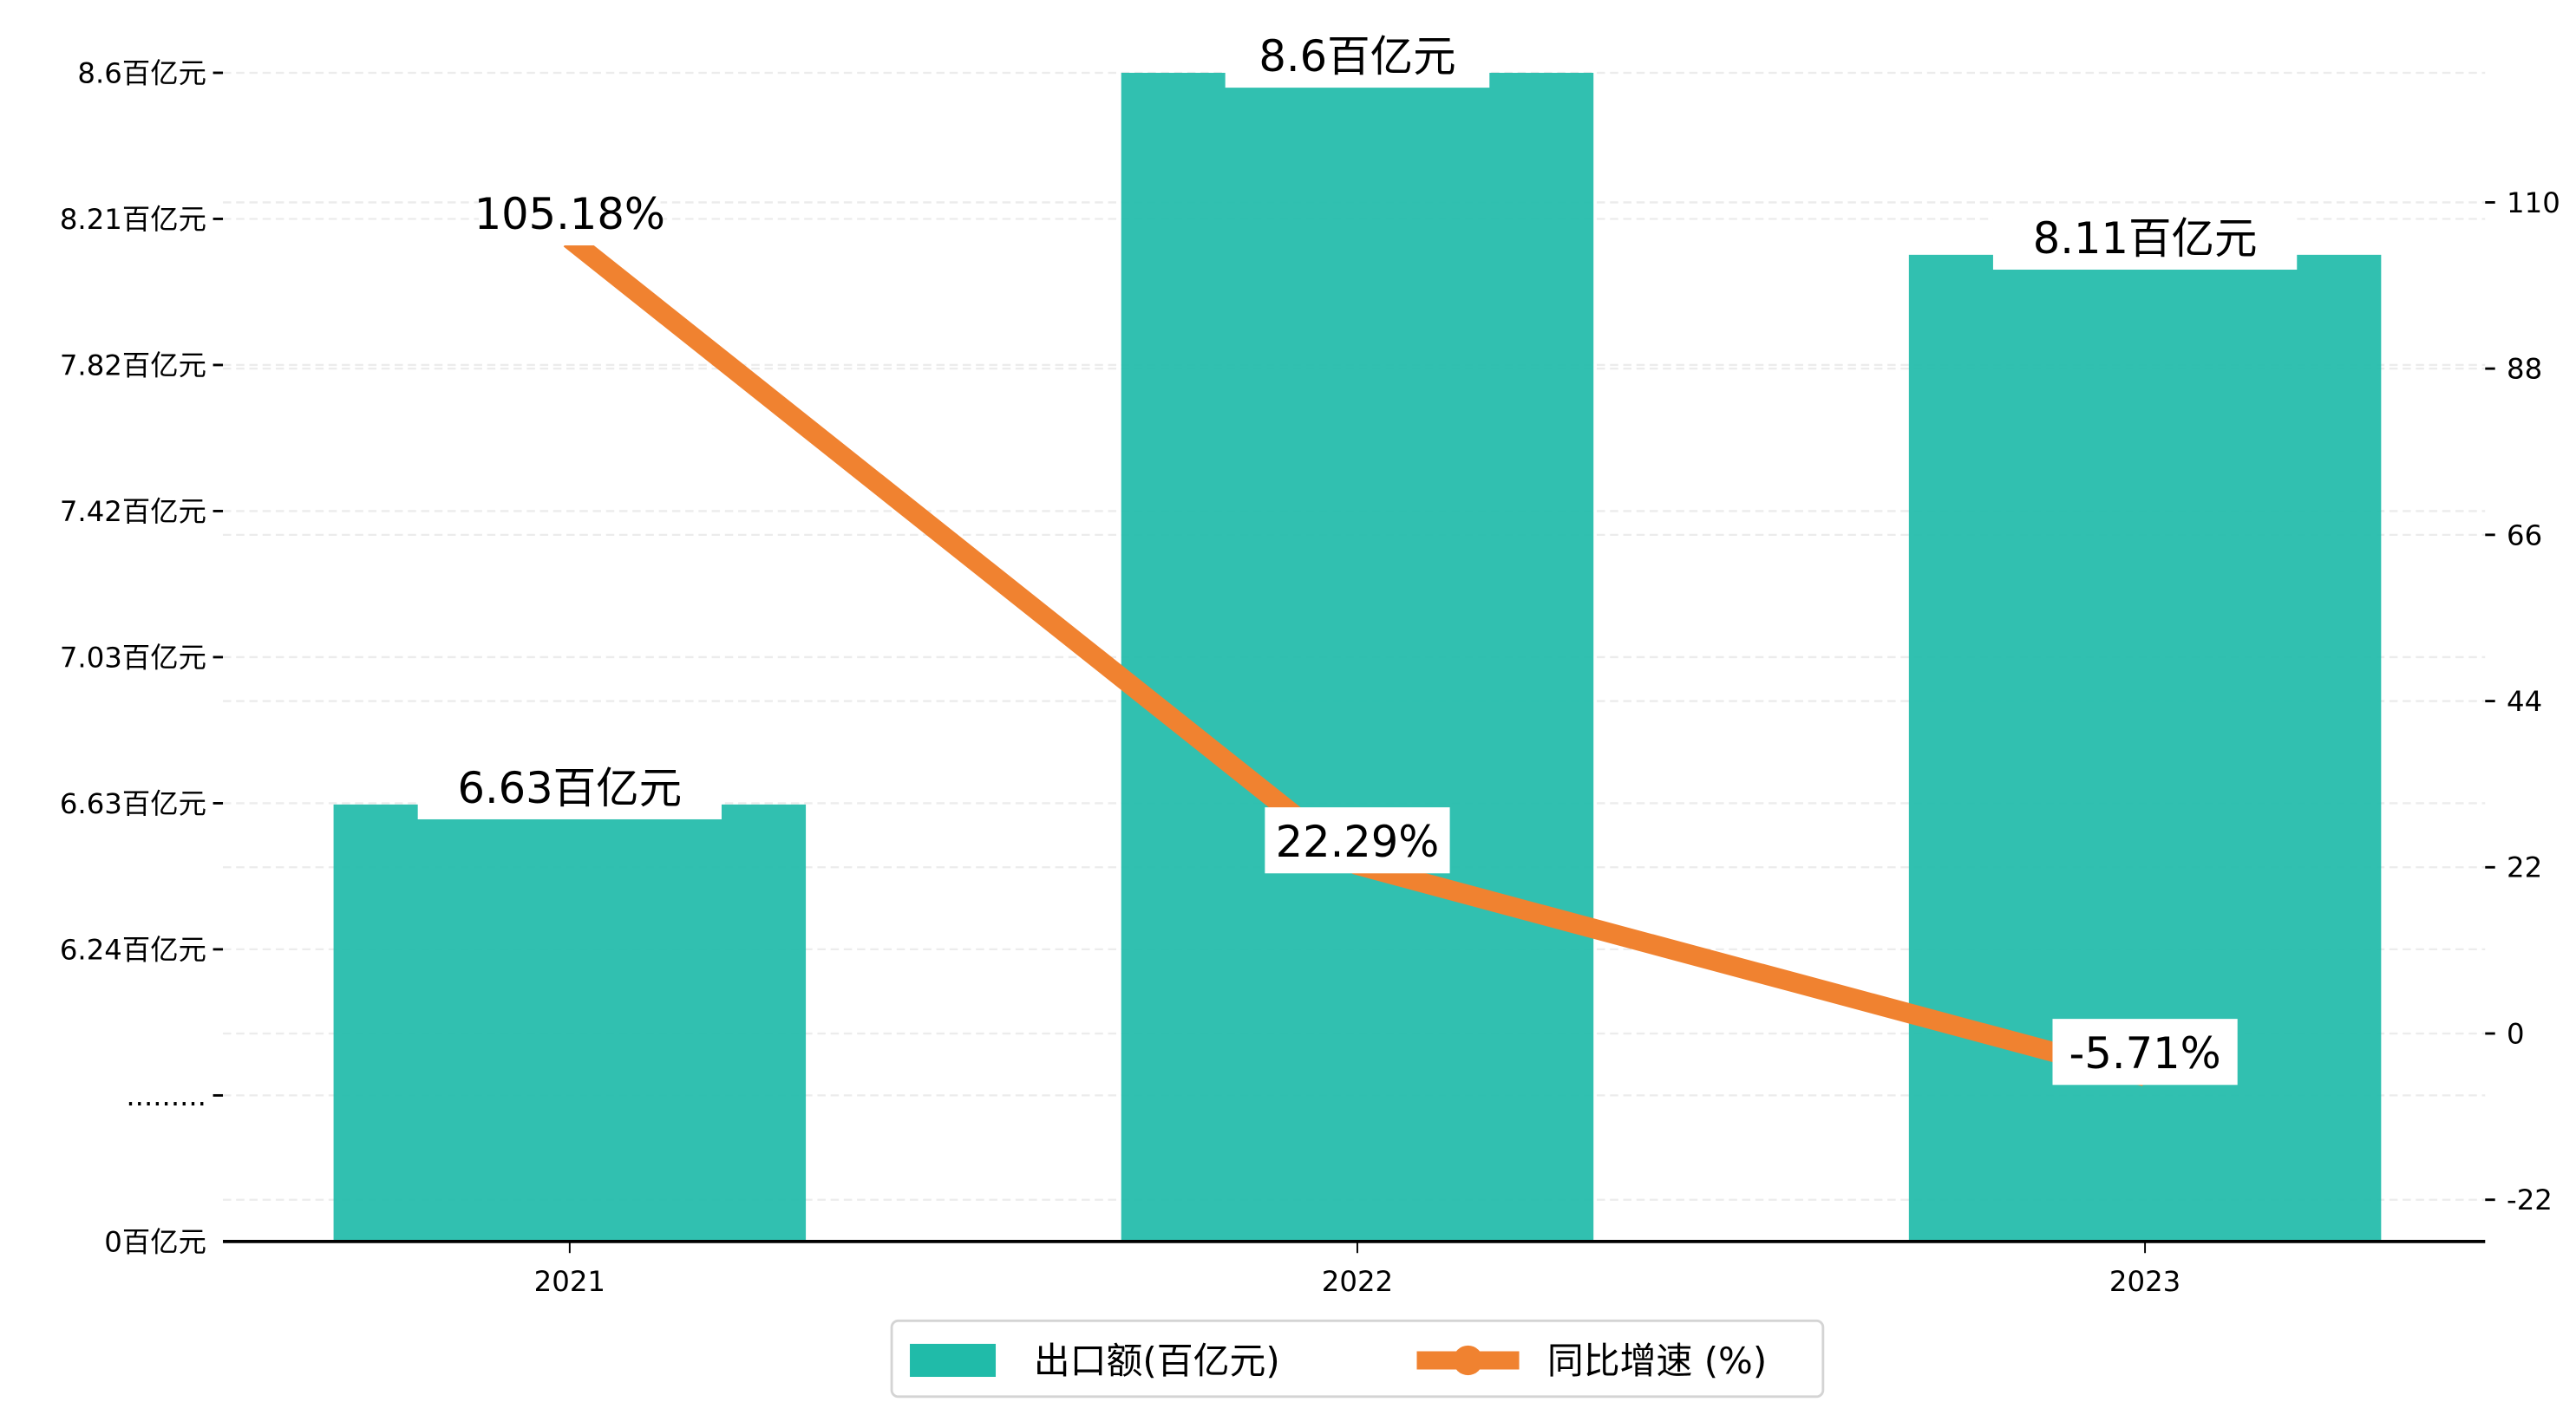 Image resolution: width=2576 pixels, height=1415 pixels. I want to click on right-tick-label: 66, so click(2524, 534).